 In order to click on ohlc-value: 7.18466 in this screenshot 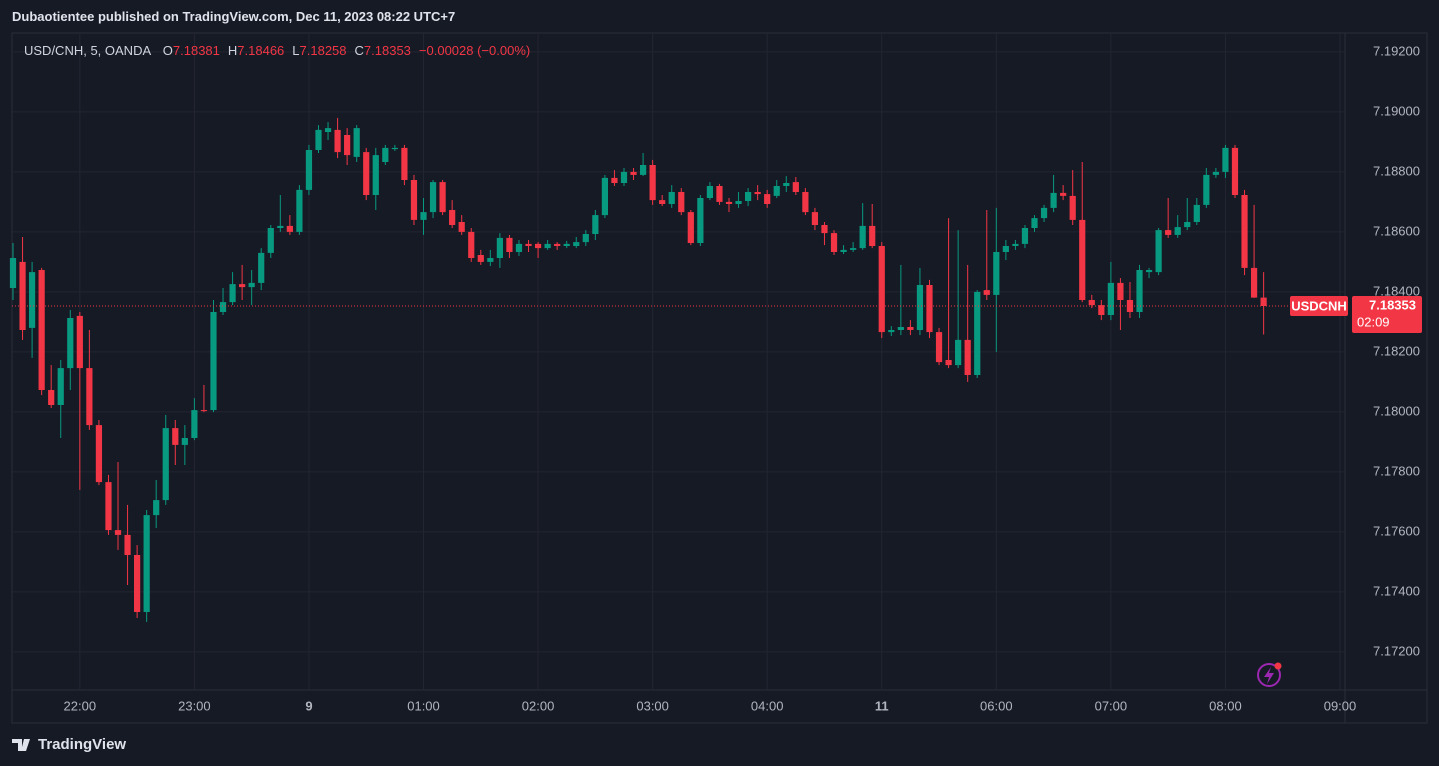, I will do `click(261, 50)`.